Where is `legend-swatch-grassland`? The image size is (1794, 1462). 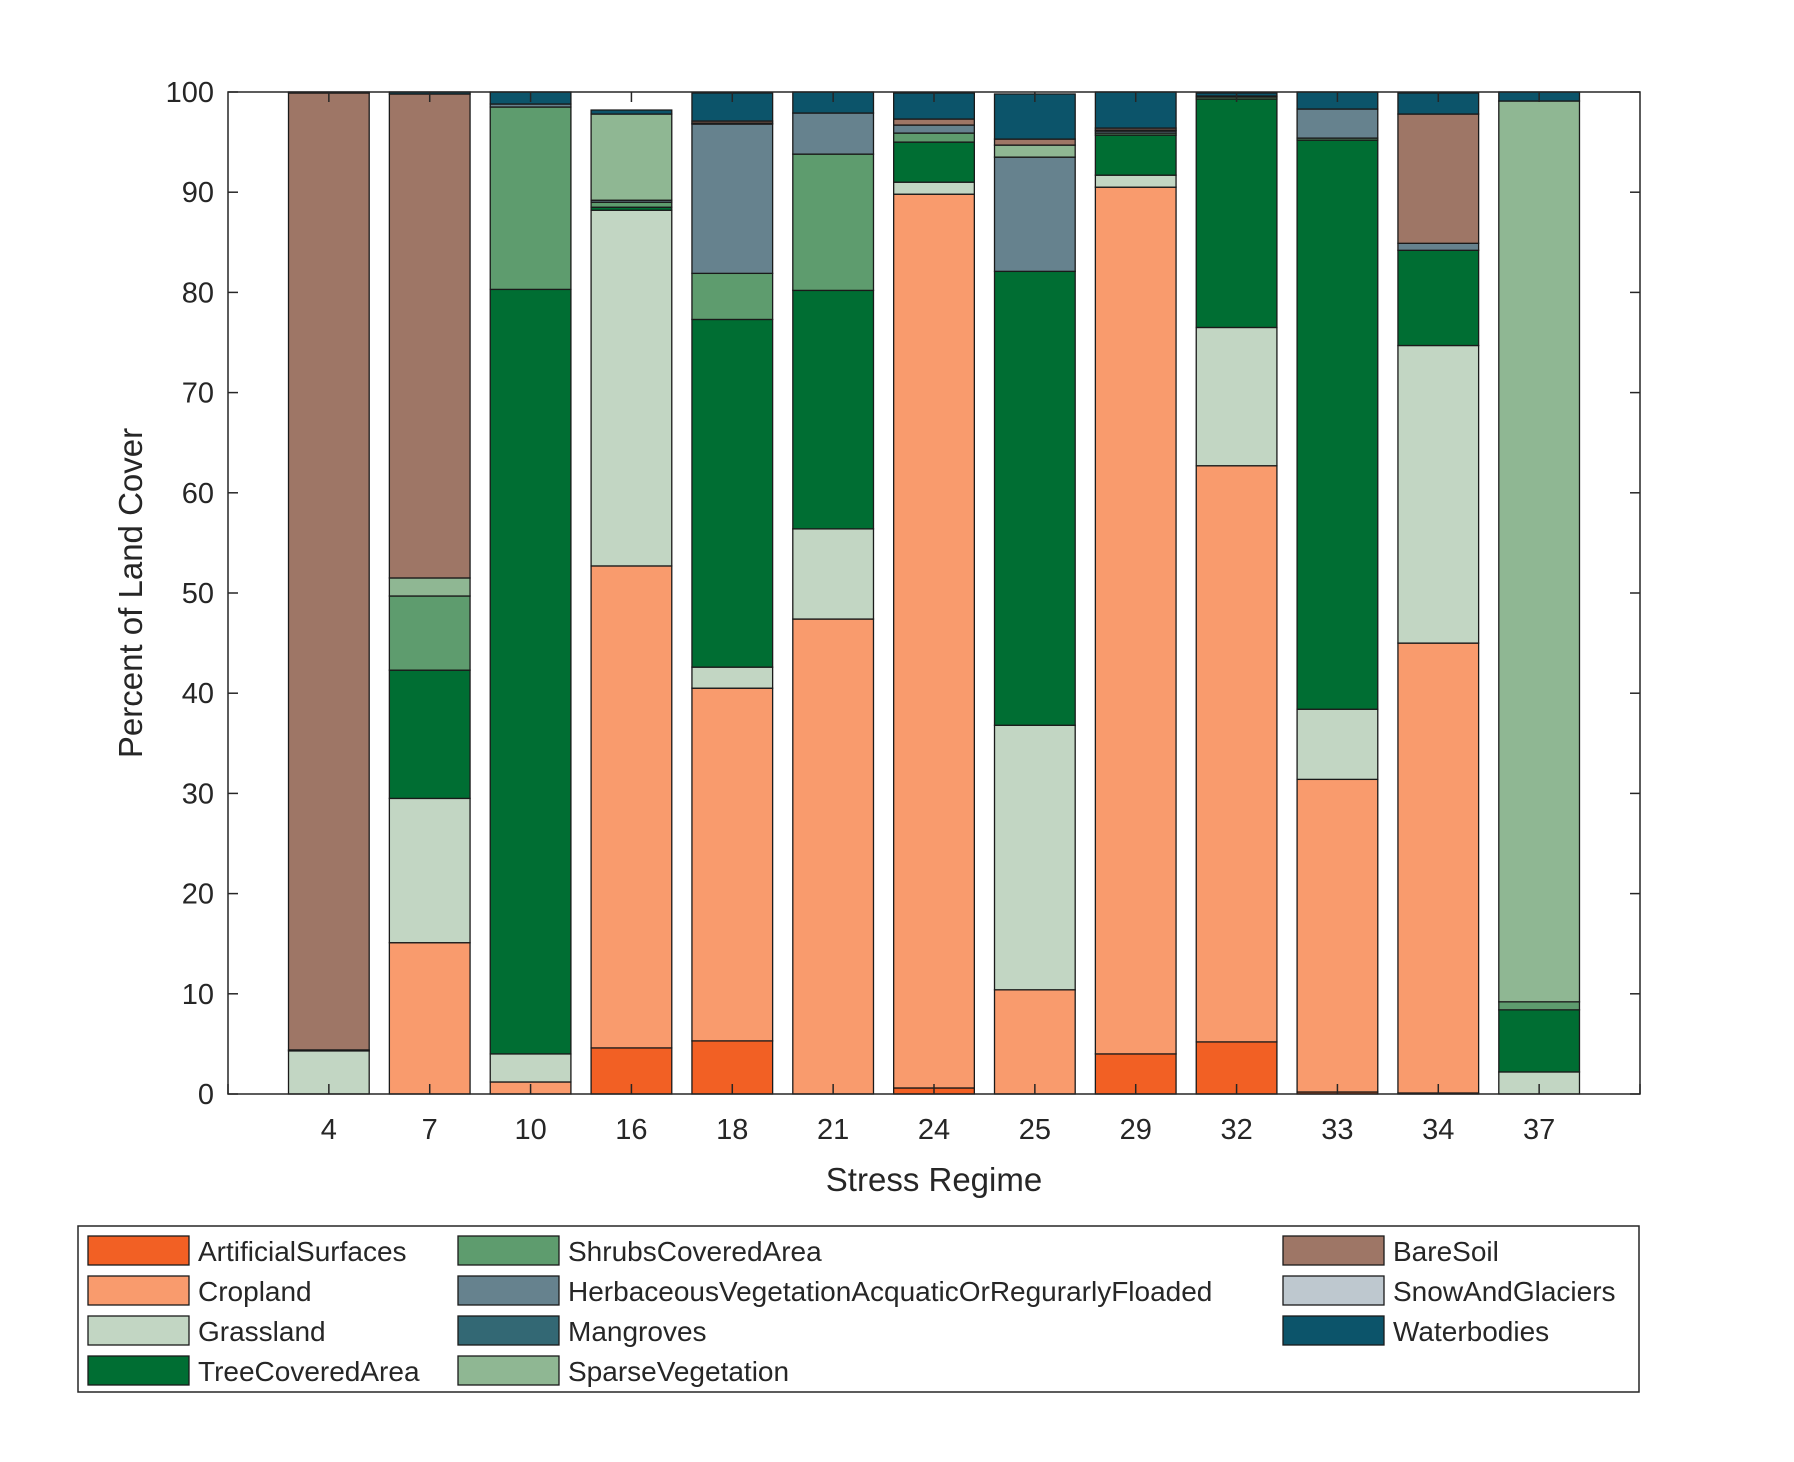 legend-swatch-grassland is located at coordinates (138, 1330).